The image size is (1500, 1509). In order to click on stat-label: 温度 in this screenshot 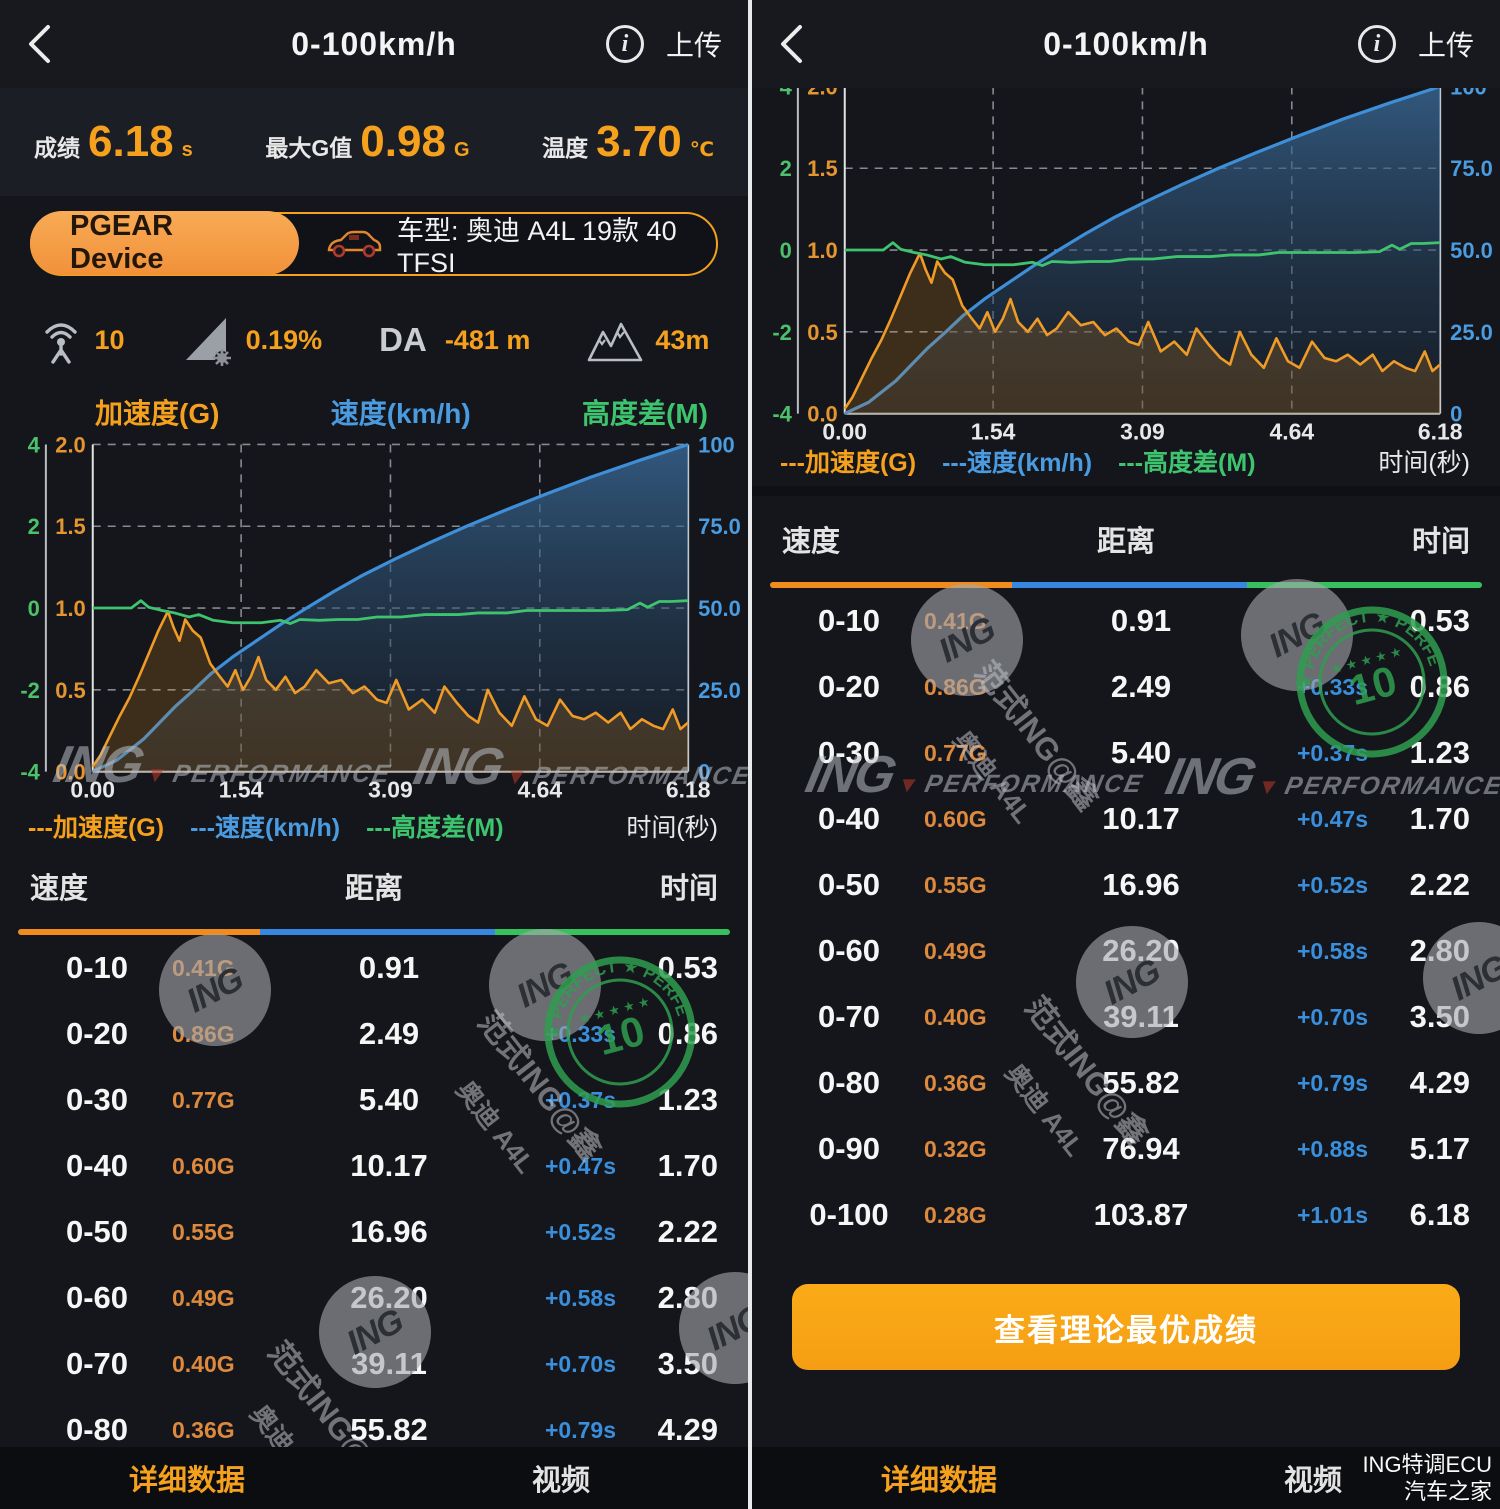, I will do `click(565, 148)`.